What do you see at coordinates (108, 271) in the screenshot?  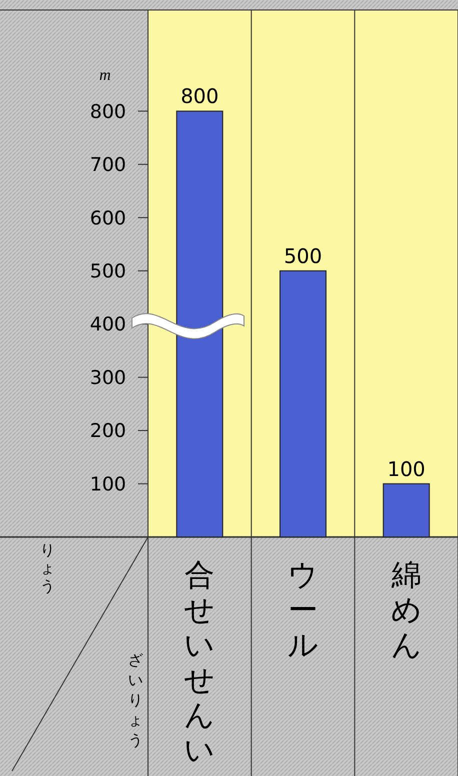 I see `y-tick-label: 500` at bounding box center [108, 271].